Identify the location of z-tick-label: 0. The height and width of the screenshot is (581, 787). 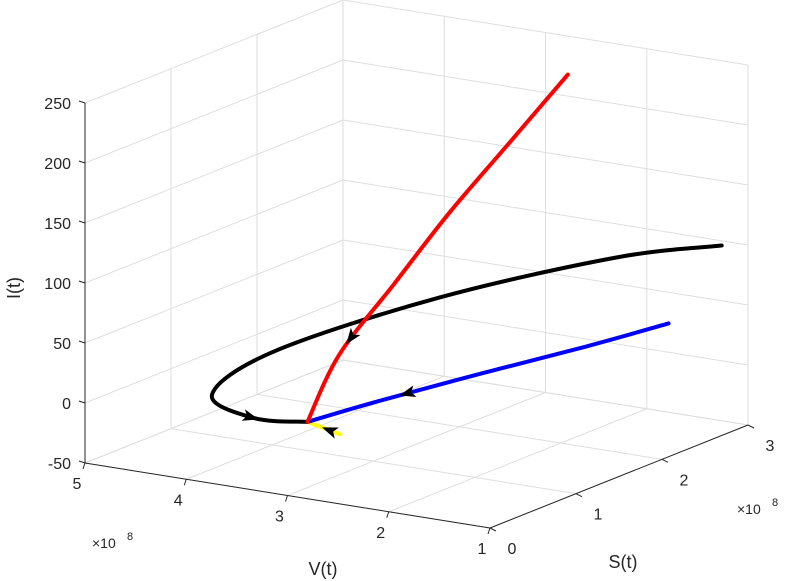
(66, 404).